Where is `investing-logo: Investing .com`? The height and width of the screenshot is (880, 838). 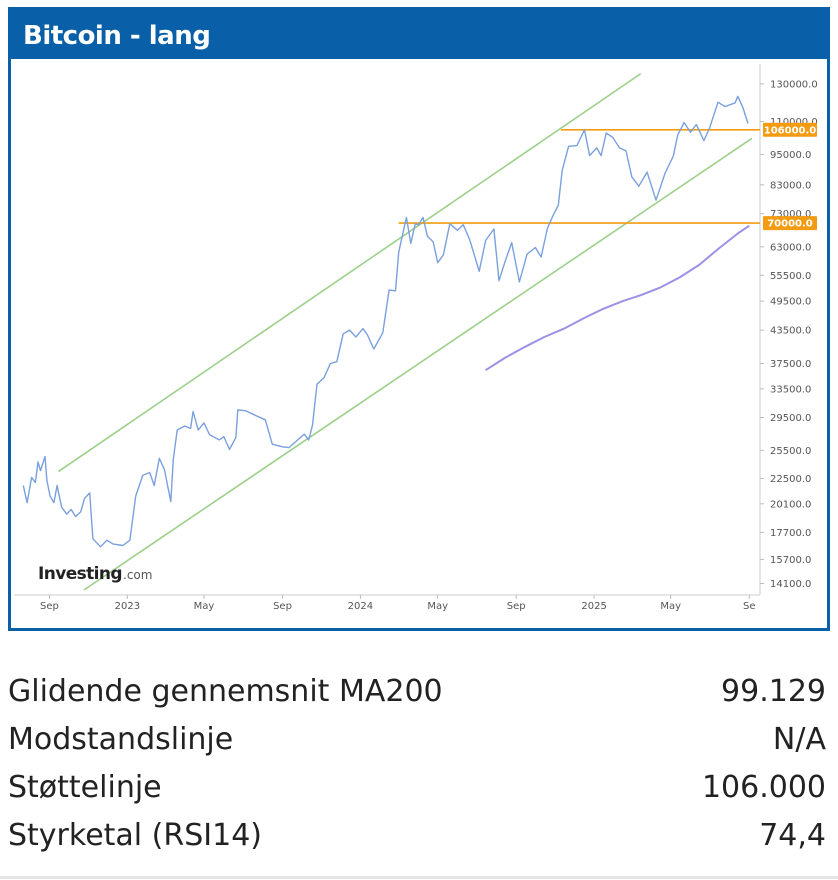
investing-logo: Investing .com is located at coordinates (95, 574).